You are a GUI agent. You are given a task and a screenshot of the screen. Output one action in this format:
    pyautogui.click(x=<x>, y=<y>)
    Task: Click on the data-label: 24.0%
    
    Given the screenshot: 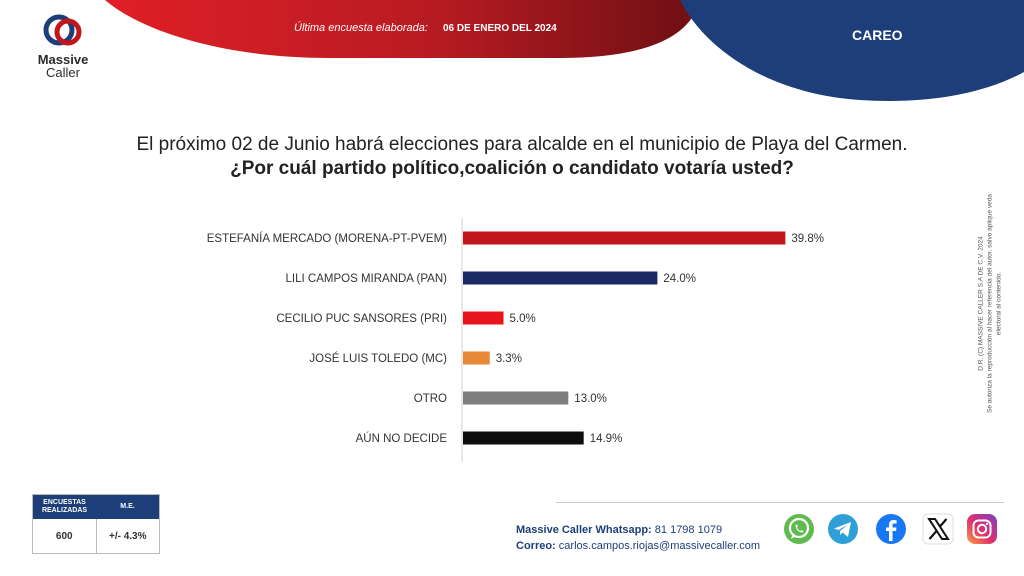 What is the action you would take?
    pyautogui.click(x=679, y=279)
    